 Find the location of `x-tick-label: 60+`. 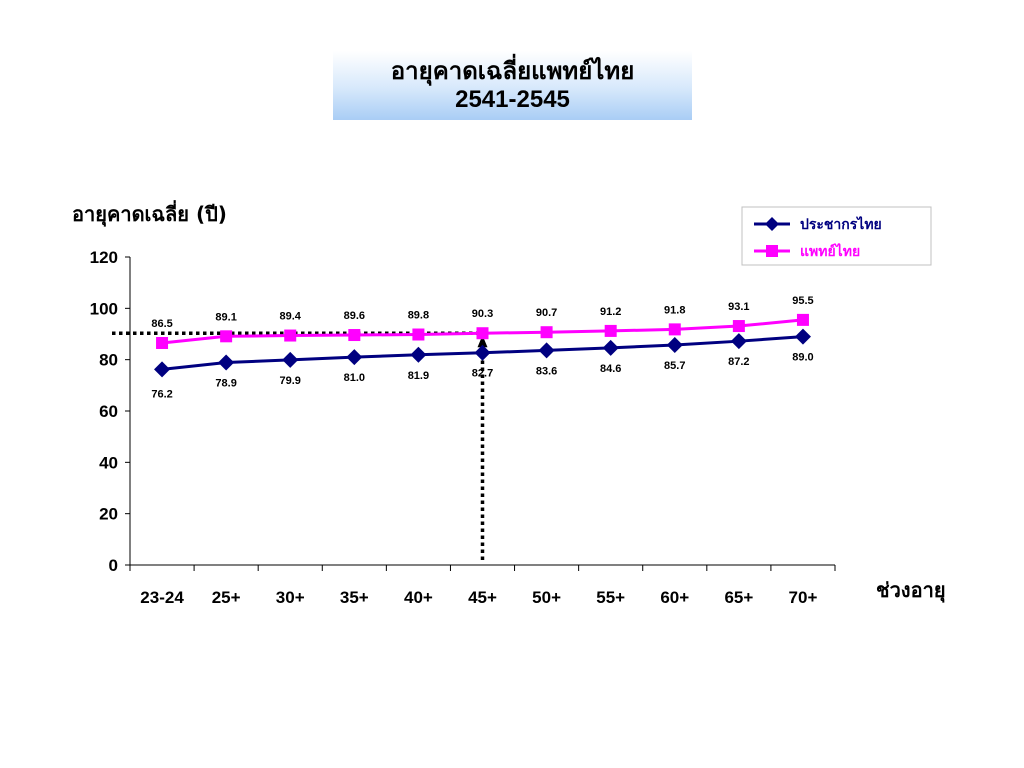

x-tick-label: 60+ is located at coordinates (674, 597).